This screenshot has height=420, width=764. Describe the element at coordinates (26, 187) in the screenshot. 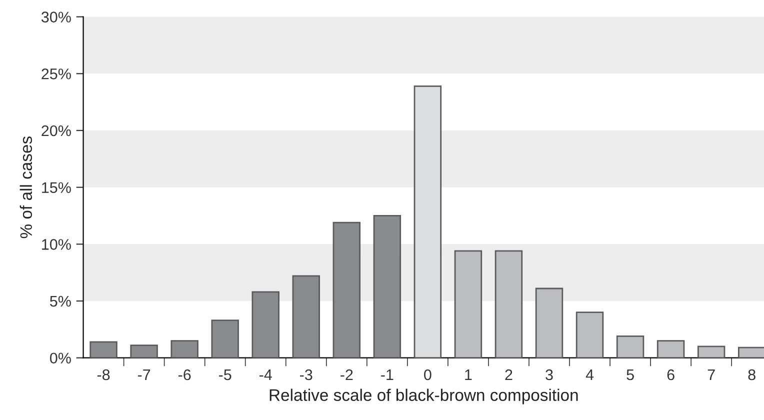

I see `y-axis-title: % of all cases` at that location.